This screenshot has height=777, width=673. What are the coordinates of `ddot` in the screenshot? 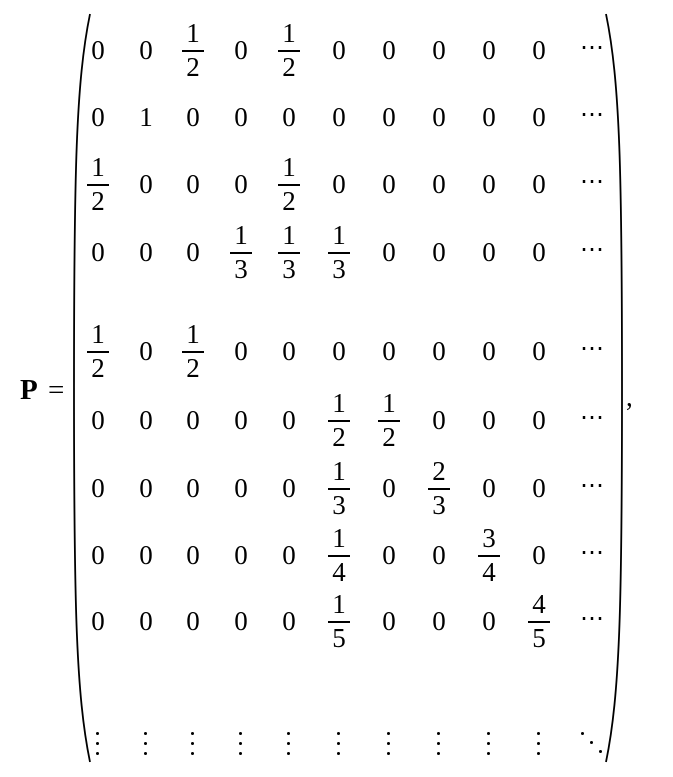 It's located at (591, 742).